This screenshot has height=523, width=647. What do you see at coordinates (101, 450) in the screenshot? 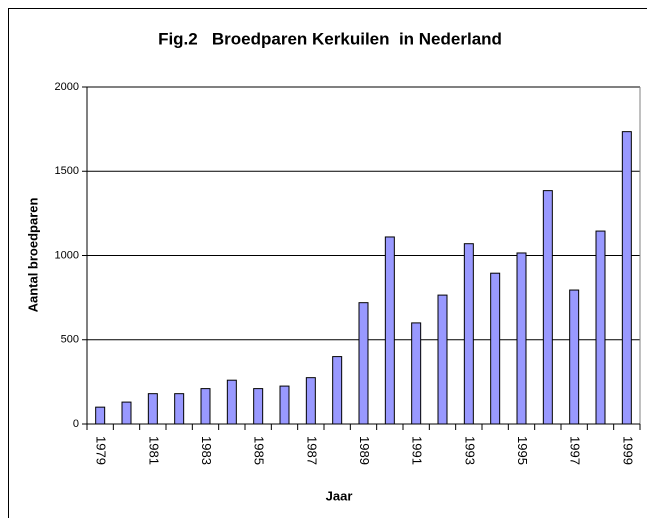
I see `x-tick-label: 1979` at bounding box center [101, 450].